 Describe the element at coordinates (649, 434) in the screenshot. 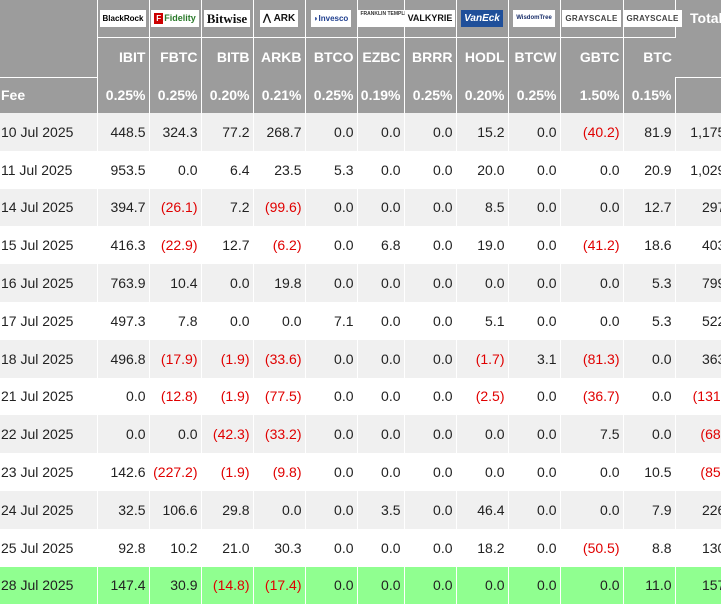

I see `flow-cell-btc: 0.0` at that location.